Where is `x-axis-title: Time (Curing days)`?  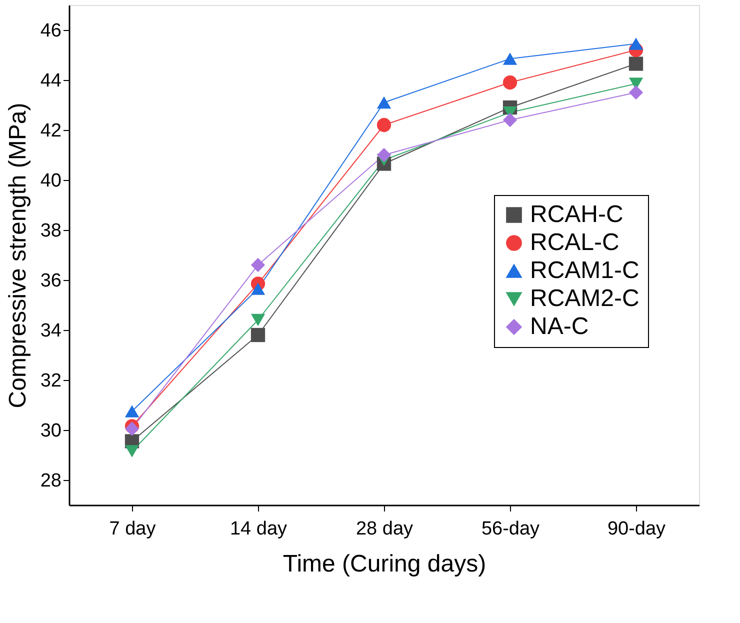 x-axis-title: Time (Curing days) is located at coordinates (384, 564).